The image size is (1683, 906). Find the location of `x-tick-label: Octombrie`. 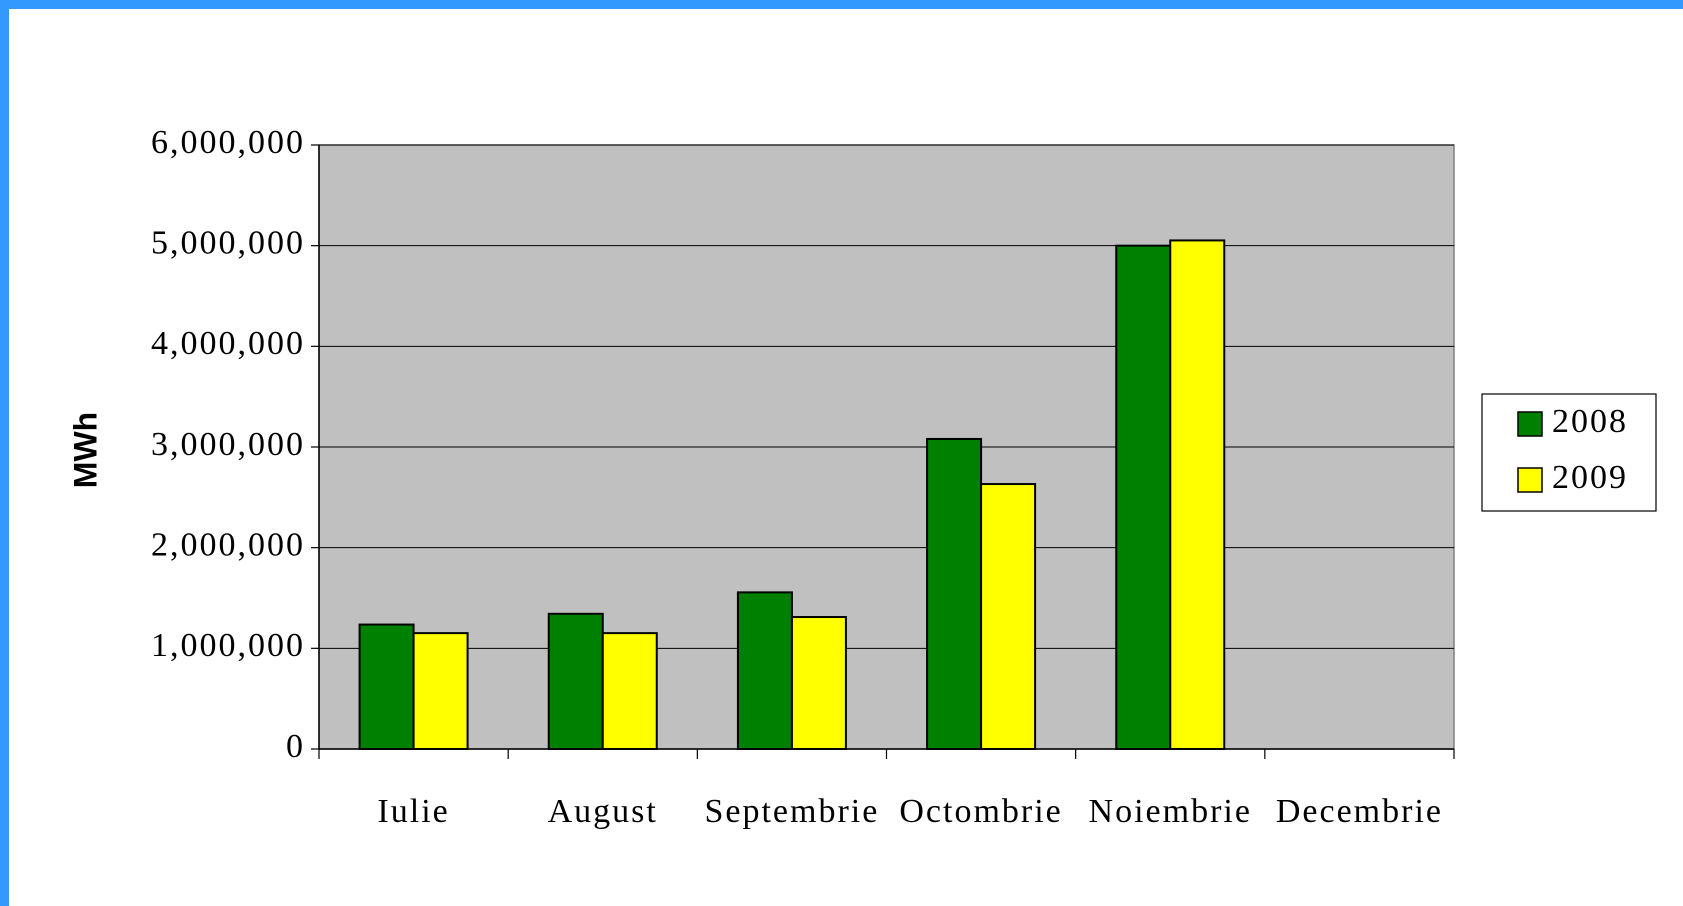

x-tick-label: Octombrie is located at coordinates (980, 811).